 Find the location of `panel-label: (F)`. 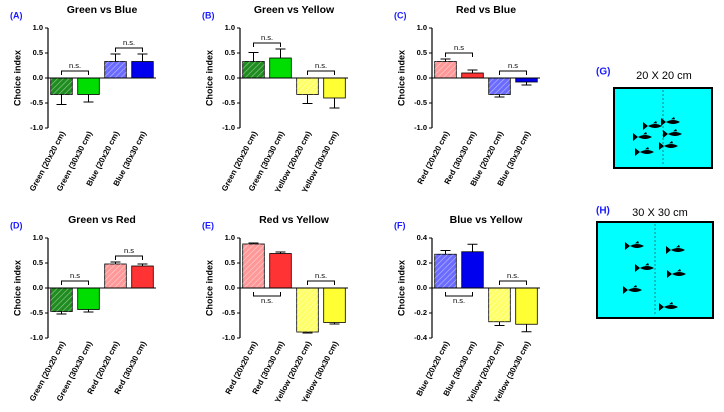

panel-label: (F) is located at coordinates (400, 225).